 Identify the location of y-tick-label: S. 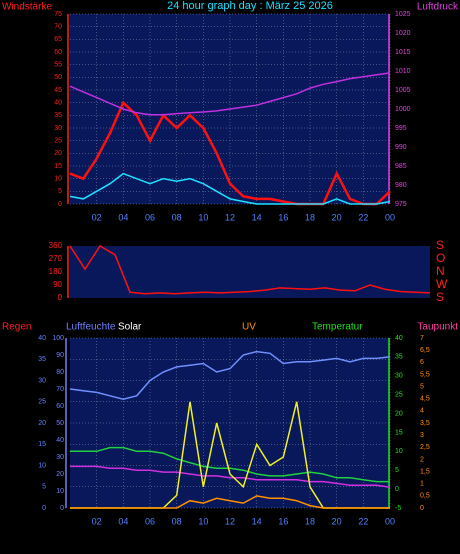
(440, 245).